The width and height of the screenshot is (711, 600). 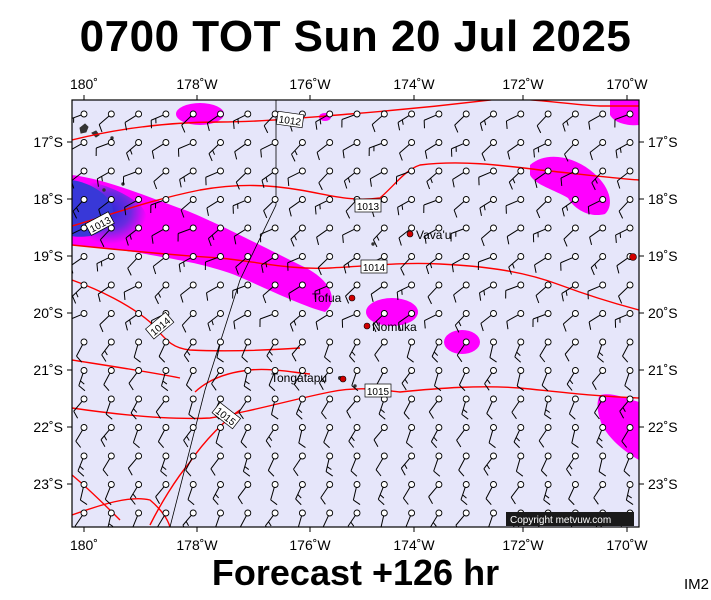 I want to click on y-tick-label: 20˚S, so click(x=48, y=313).